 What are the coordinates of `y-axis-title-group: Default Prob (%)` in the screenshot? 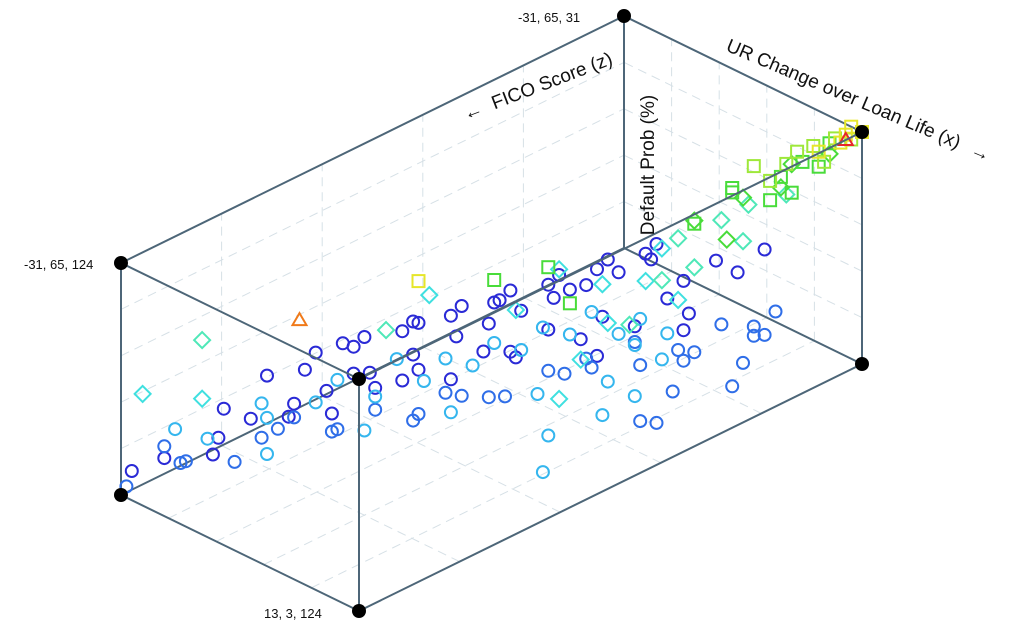 It's located at (648, 165).